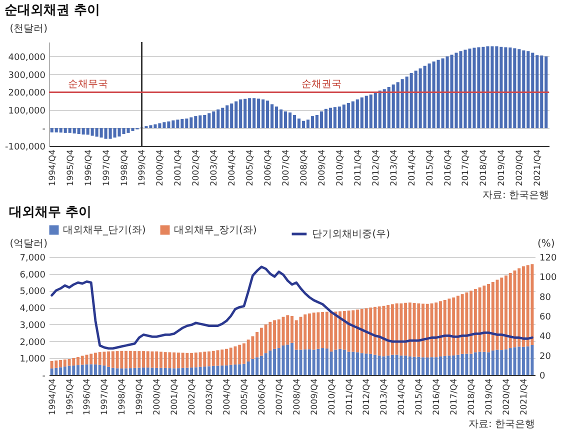 This screenshot has width=580, height=435. Describe the element at coordinates (25, 147) in the screenshot. I see `y-tick-label: -100,000` at that location.